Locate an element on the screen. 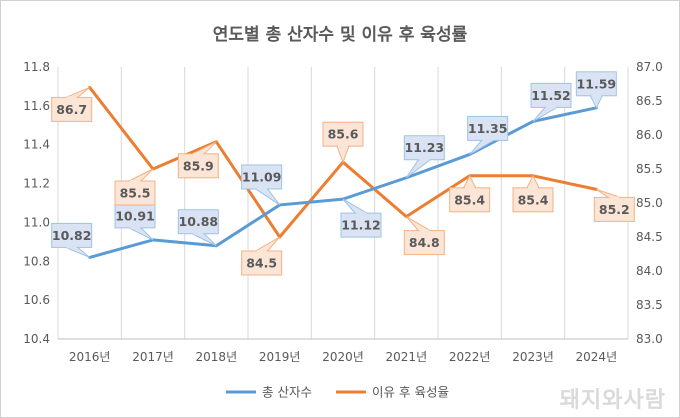  data-label: 85.6 is located at coordinates (343, 134).